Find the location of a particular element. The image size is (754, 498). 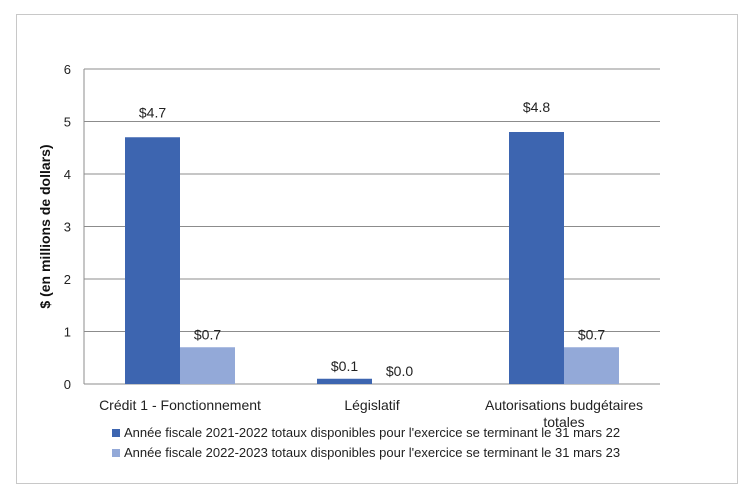

x-category-label: Autorisations budgétaires is located at coordinates (564, 405).